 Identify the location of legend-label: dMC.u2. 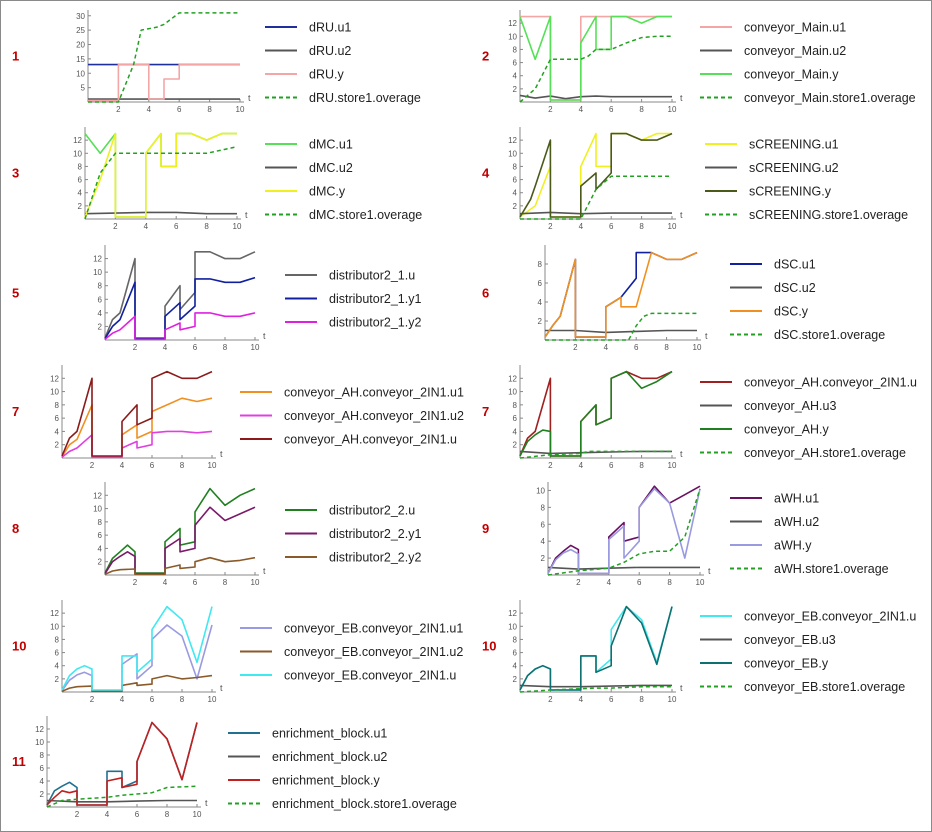
(331, 168).